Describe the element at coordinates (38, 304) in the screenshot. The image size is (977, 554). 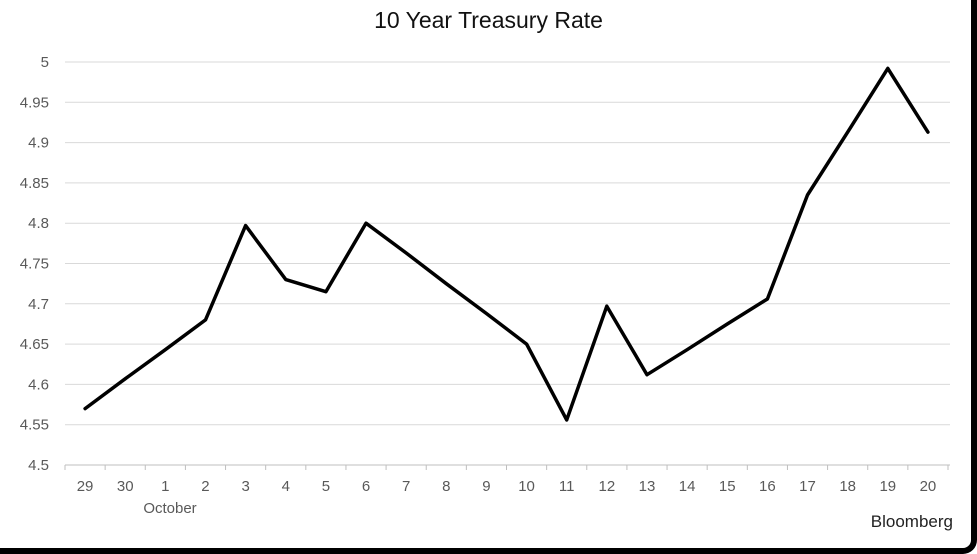
I see `y-axis-tick-label: 4.7` at that location.